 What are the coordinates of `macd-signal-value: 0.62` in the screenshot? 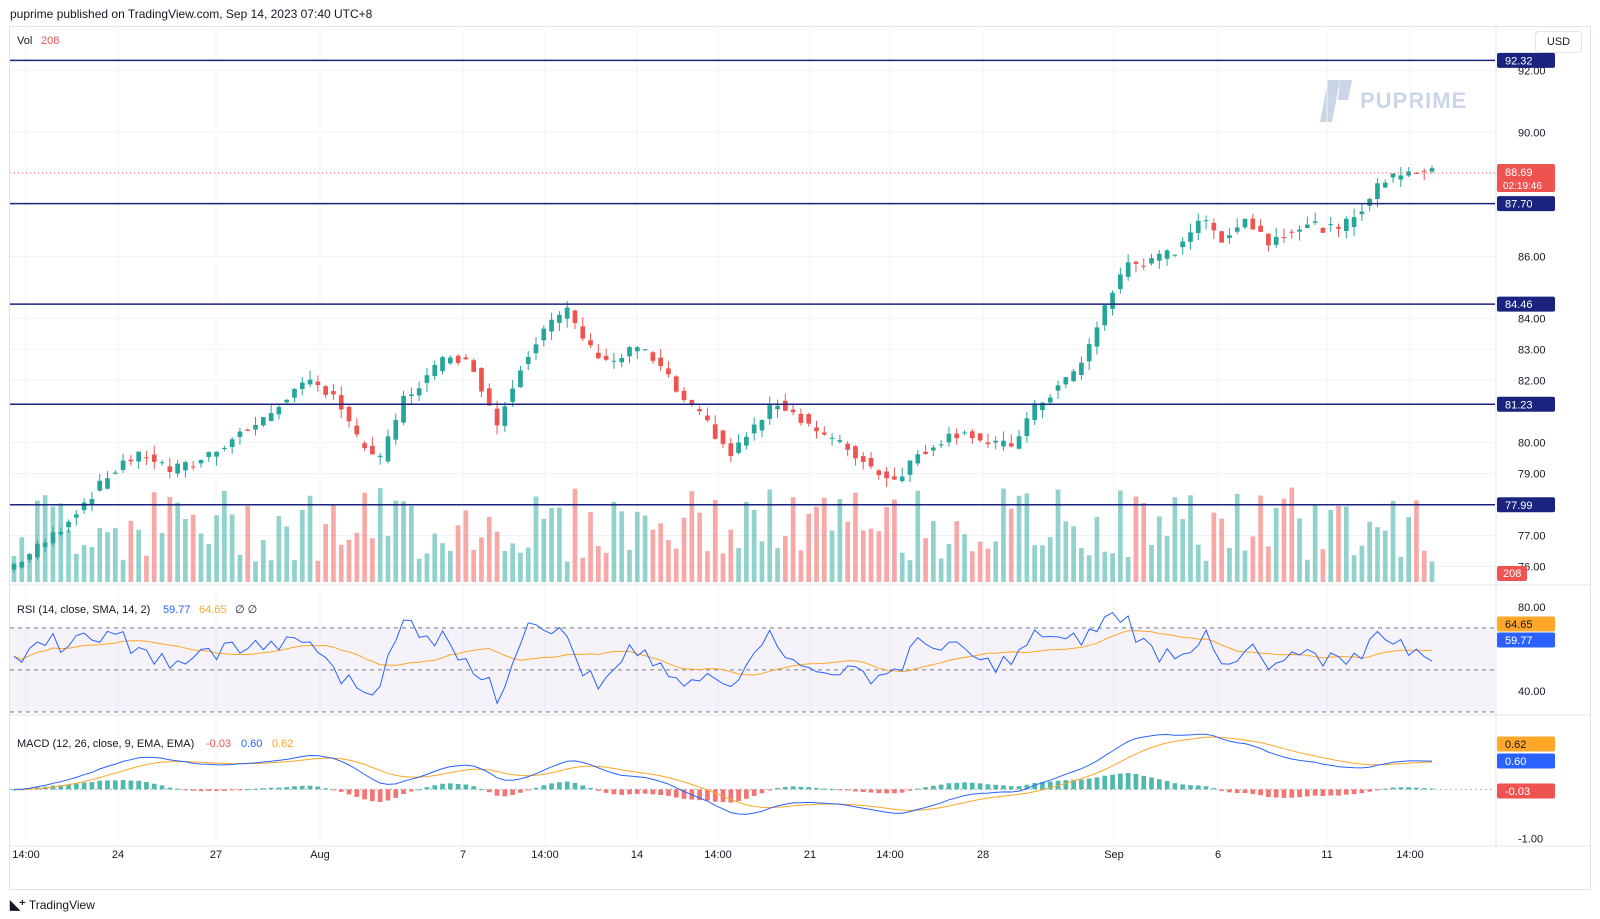 It's located at (282, 744).